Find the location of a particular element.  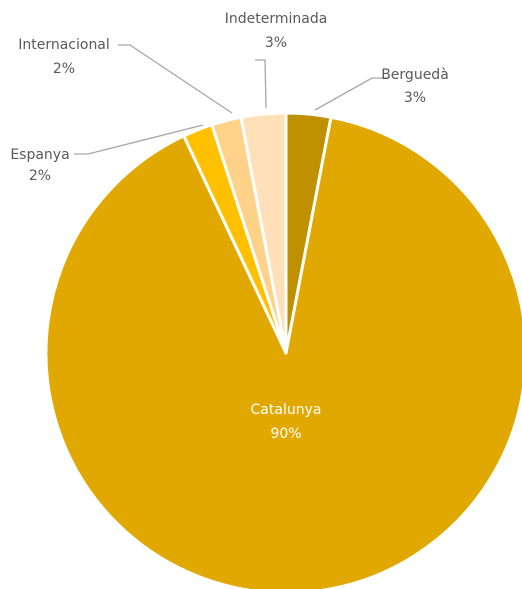

data-label-category-bergueda: Berguedà is located at coordinates (415, 75).